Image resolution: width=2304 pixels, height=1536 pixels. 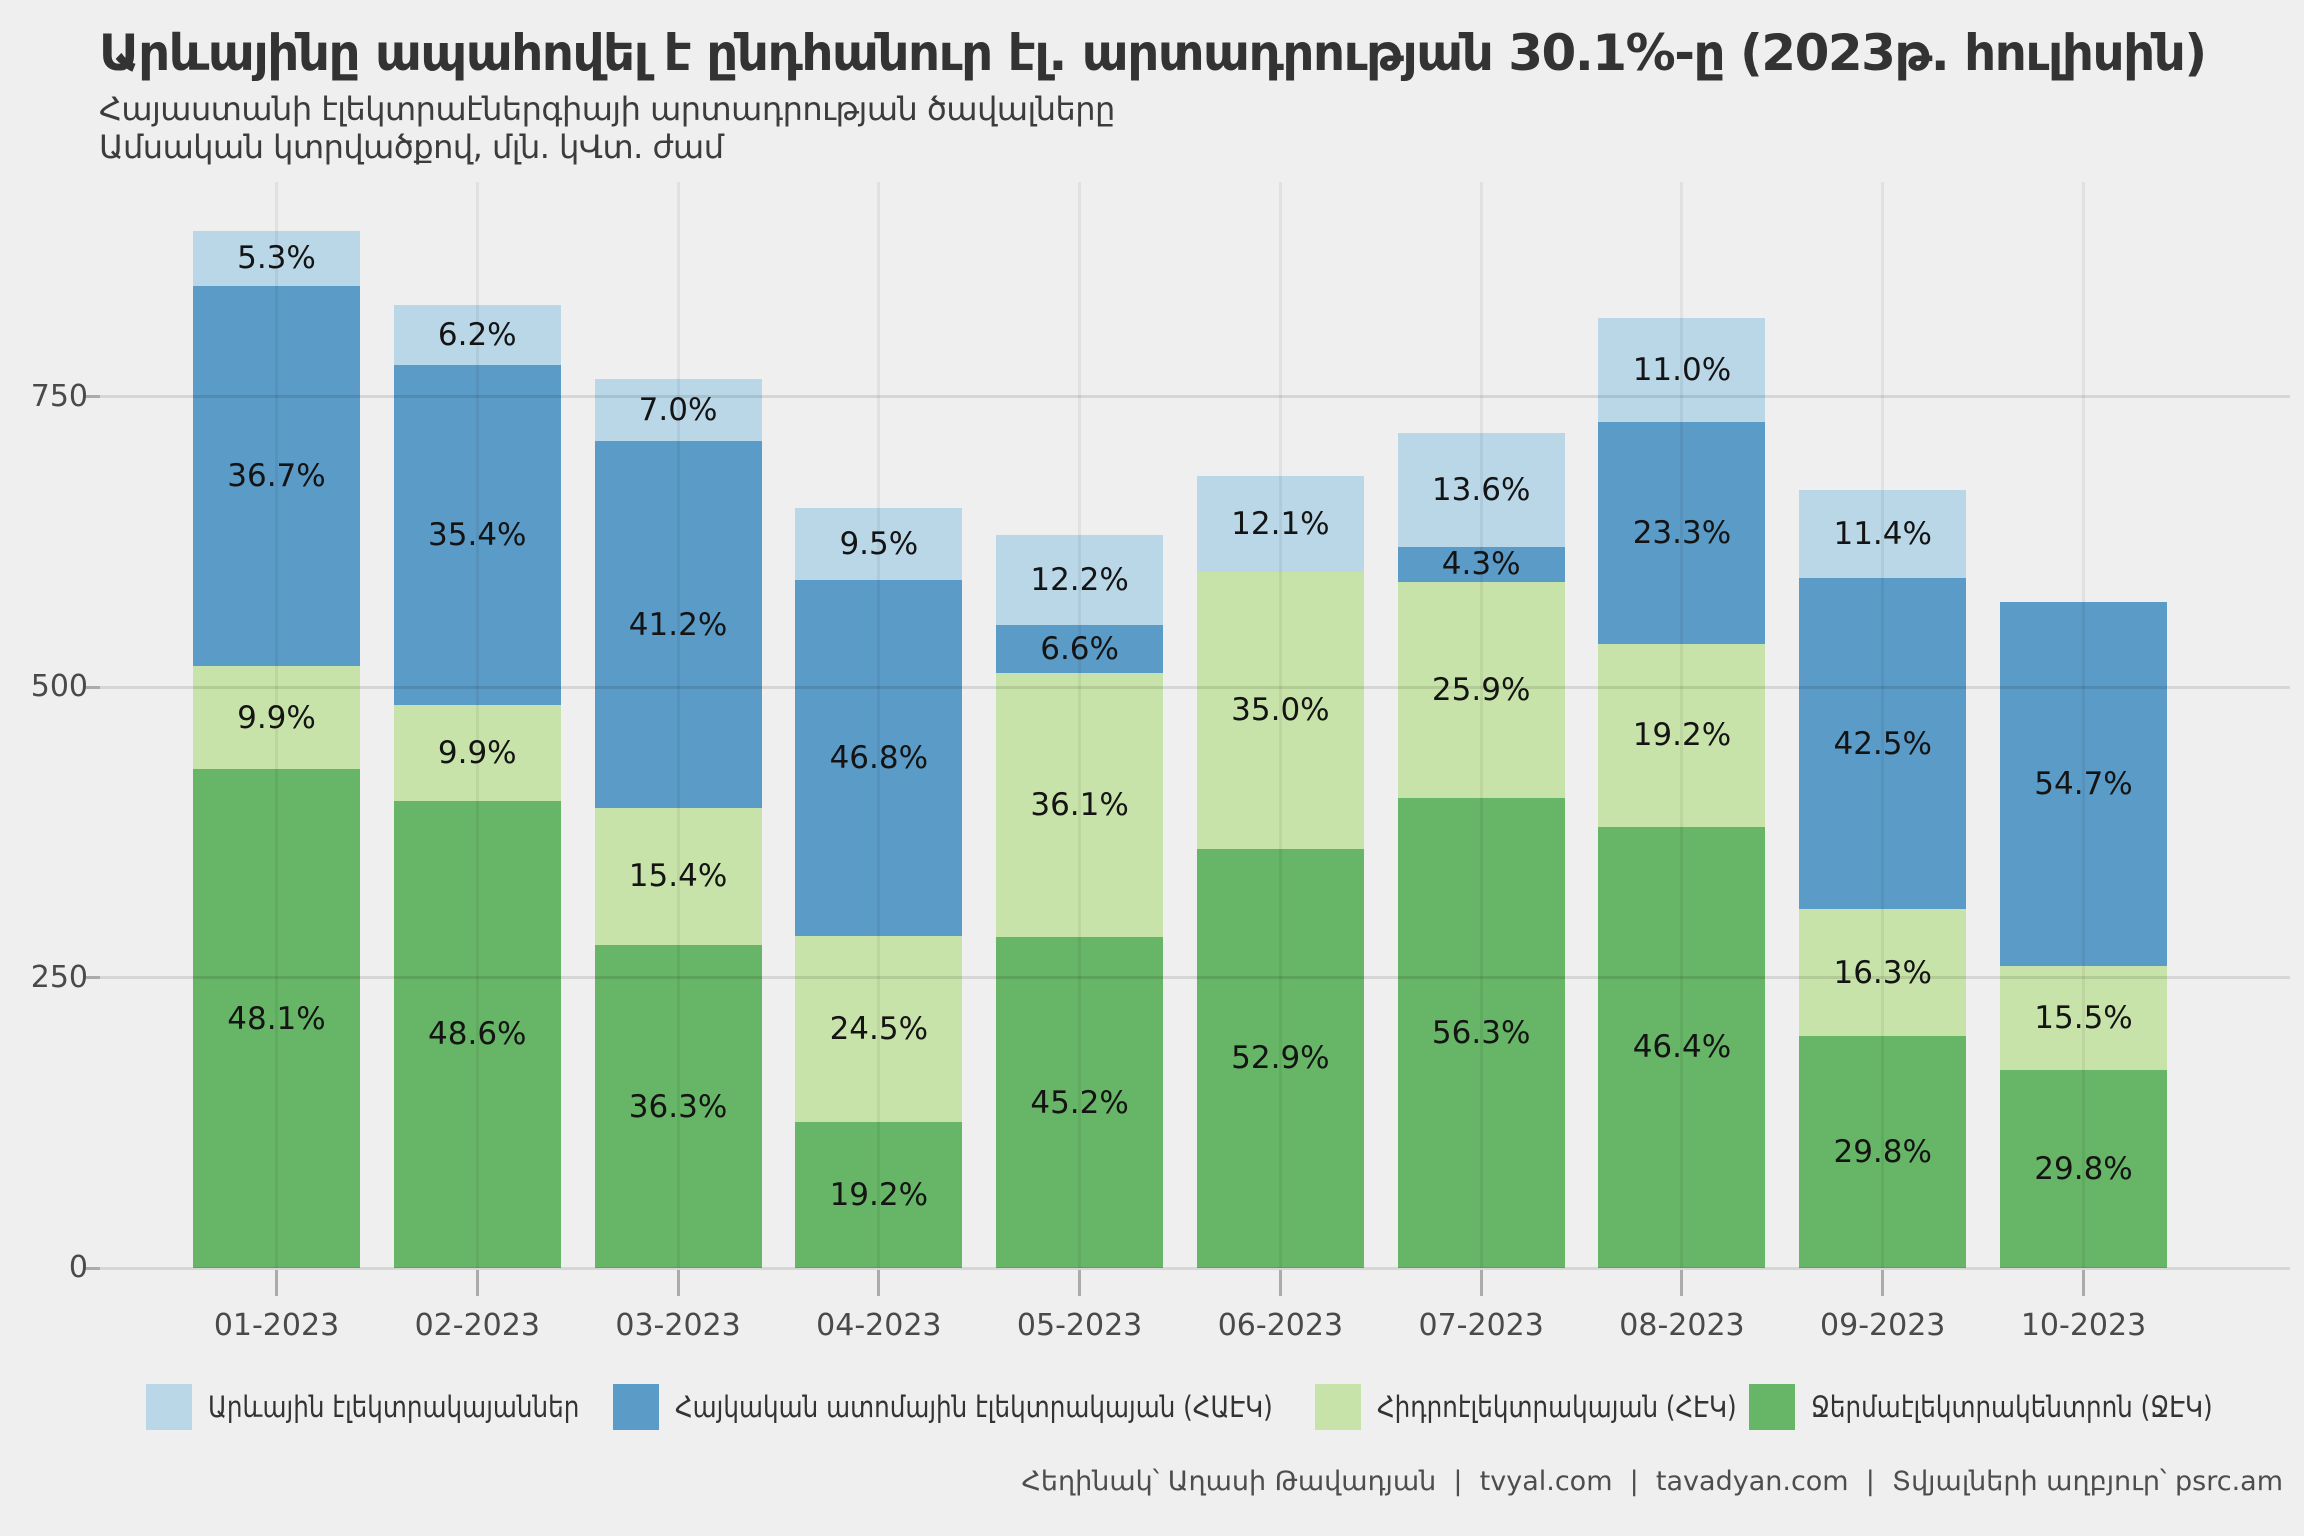 I want to click on legend-item-nuclear: Հայկական ատոմային էլեկտրակայան (ՀԱԷԿ), so click(x=995, y=1407).